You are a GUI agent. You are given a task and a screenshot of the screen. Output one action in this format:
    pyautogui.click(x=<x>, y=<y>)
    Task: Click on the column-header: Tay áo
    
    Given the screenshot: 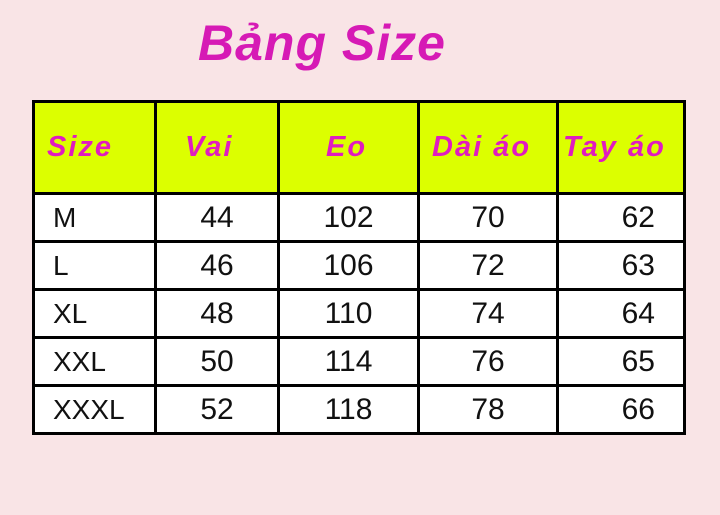 What is the action you would take?
    pyautogui.click(x=621, y=147)
    